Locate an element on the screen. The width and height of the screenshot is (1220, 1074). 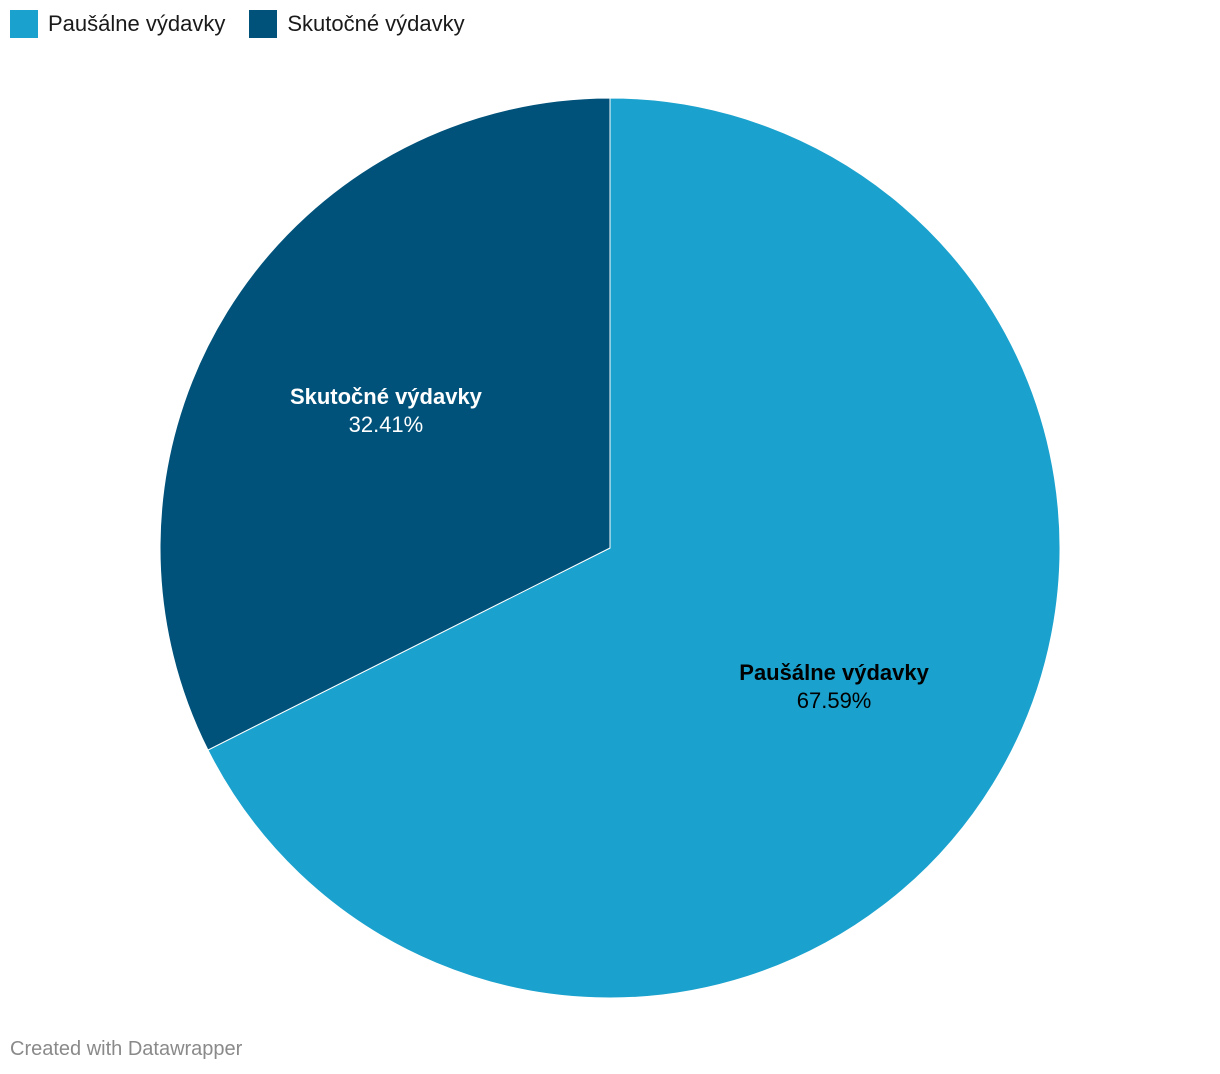
slice-value-pausalne: 67.59% is located at coordinates (834, 700).